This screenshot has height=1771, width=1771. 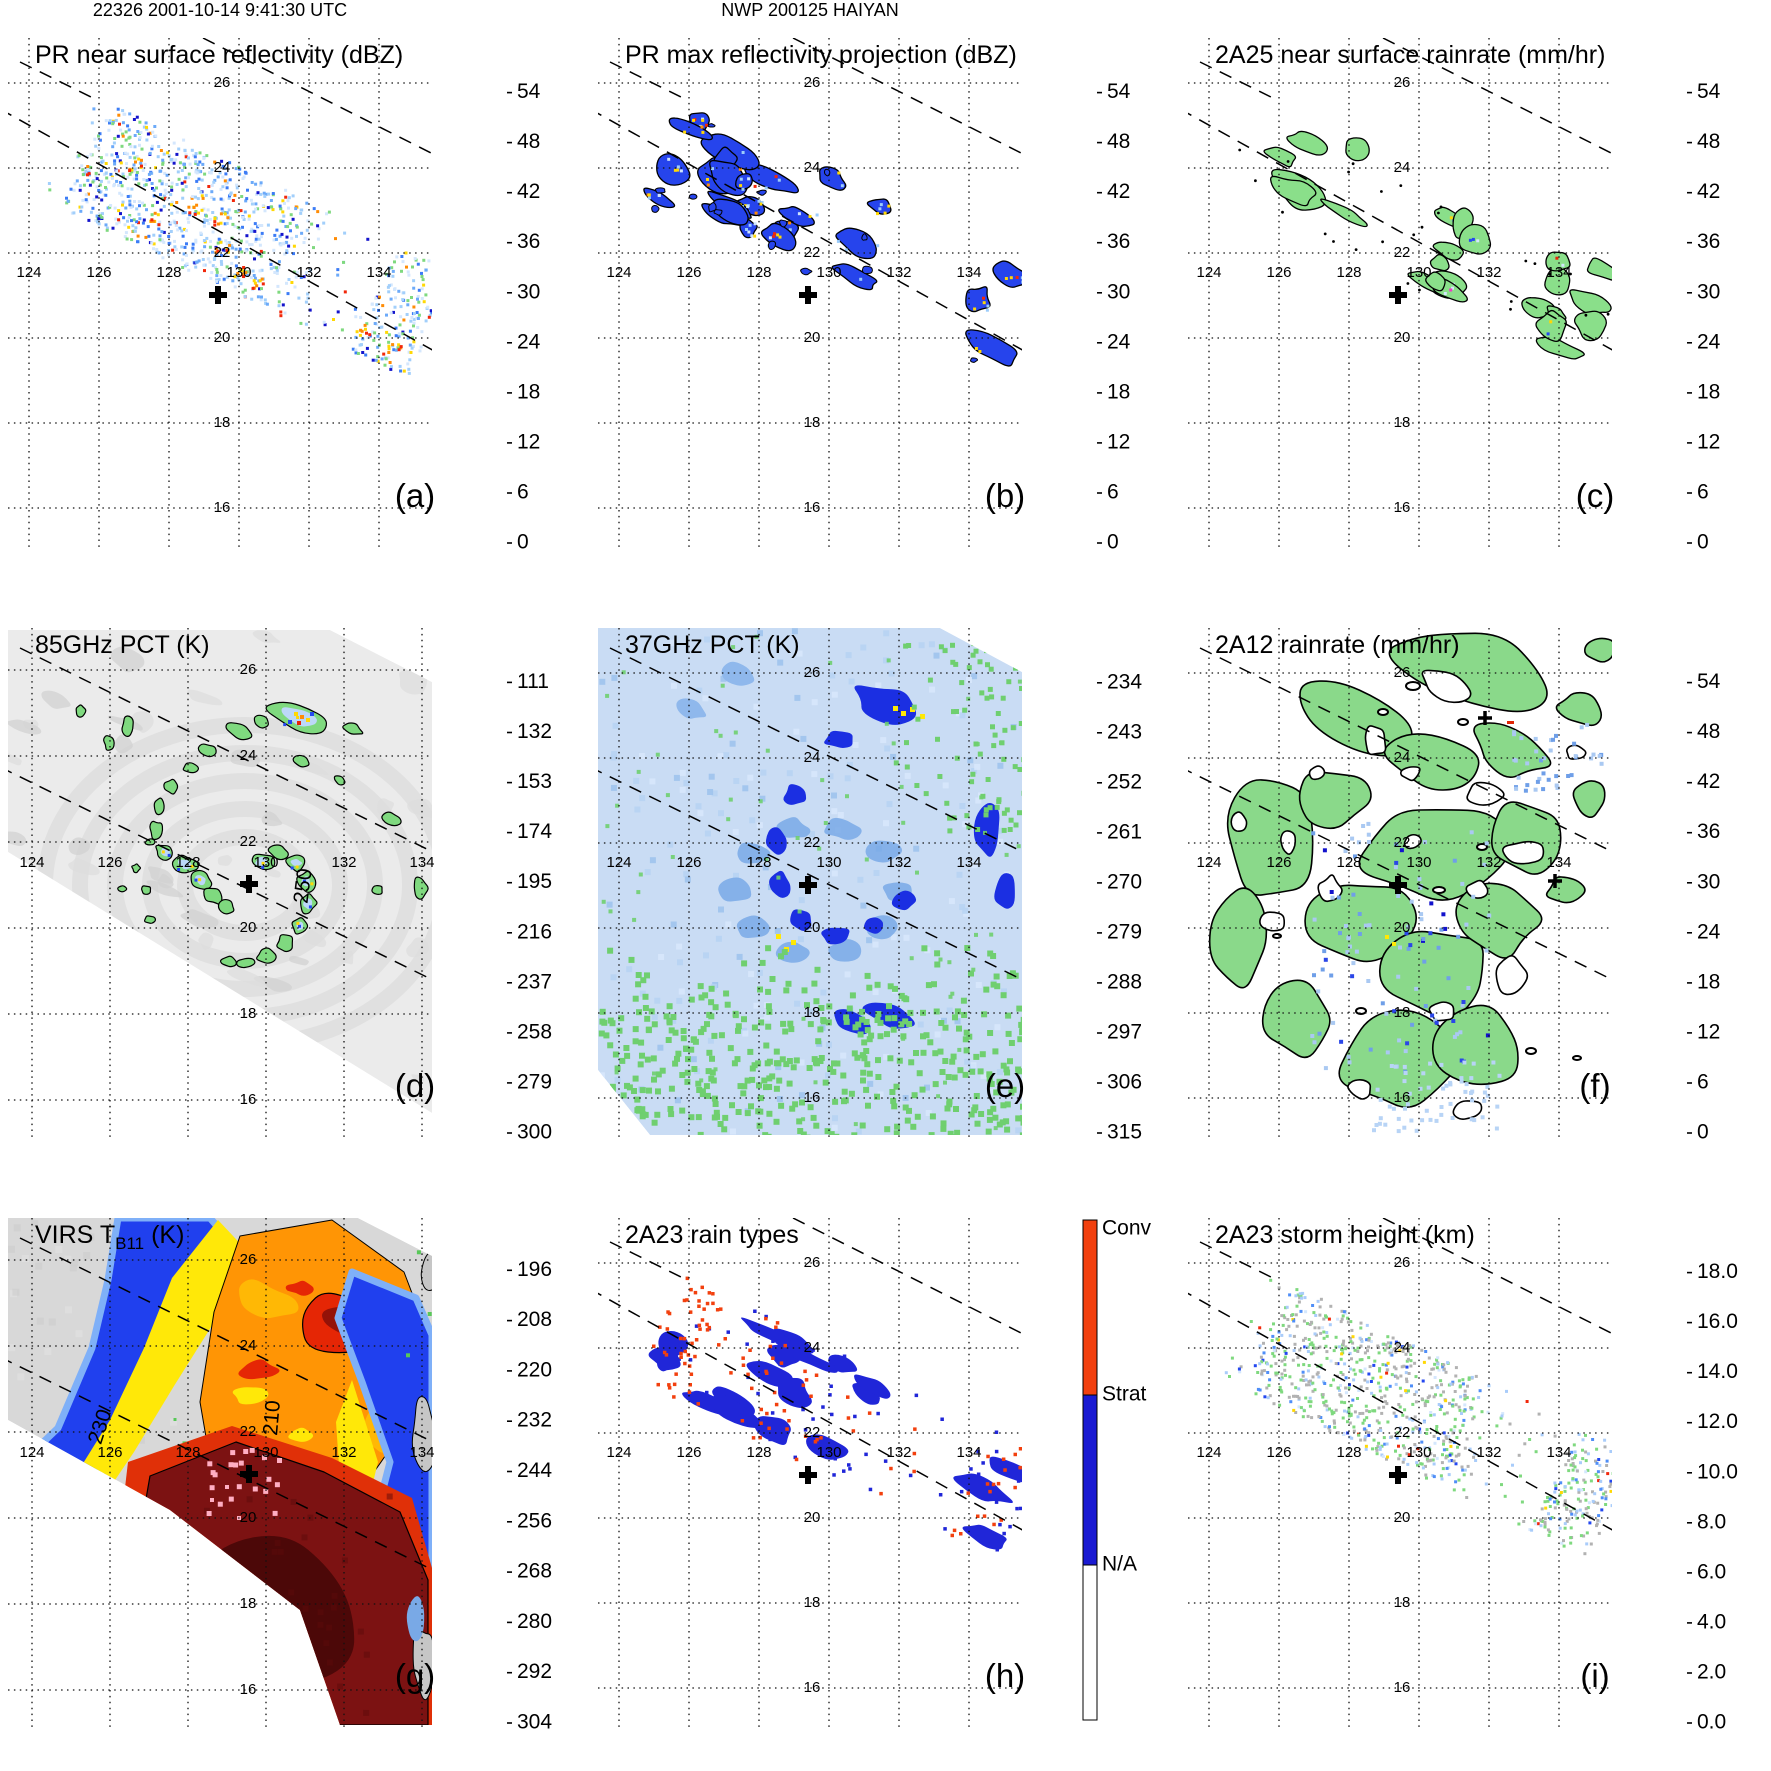 What do you see at coordinates (1118, 391) in the screenshot?
I see `colorbar-tick-label: 18` at bounding box center [1118, 391].